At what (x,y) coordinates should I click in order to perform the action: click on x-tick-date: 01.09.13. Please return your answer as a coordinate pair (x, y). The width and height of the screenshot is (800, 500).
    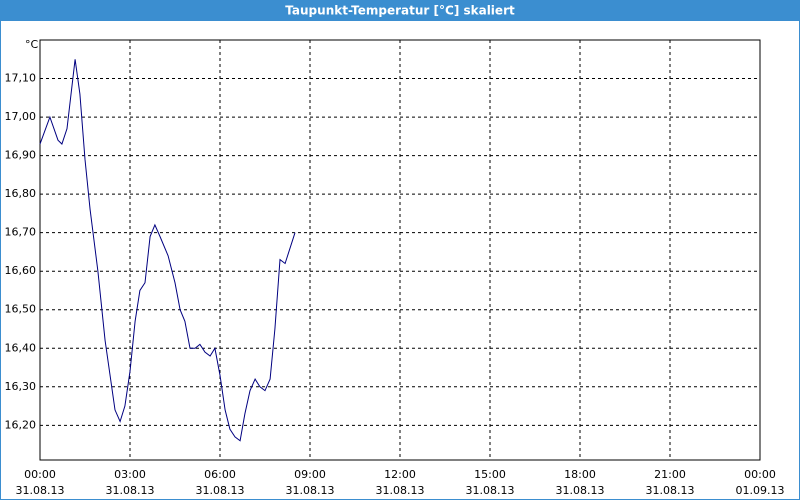
    Looking at the image, I should click on (760, 490).